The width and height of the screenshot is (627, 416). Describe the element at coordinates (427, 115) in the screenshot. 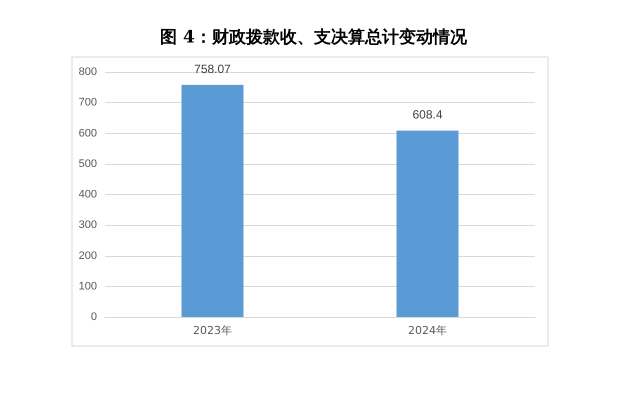

I see `data-label: 608.4` at that location.